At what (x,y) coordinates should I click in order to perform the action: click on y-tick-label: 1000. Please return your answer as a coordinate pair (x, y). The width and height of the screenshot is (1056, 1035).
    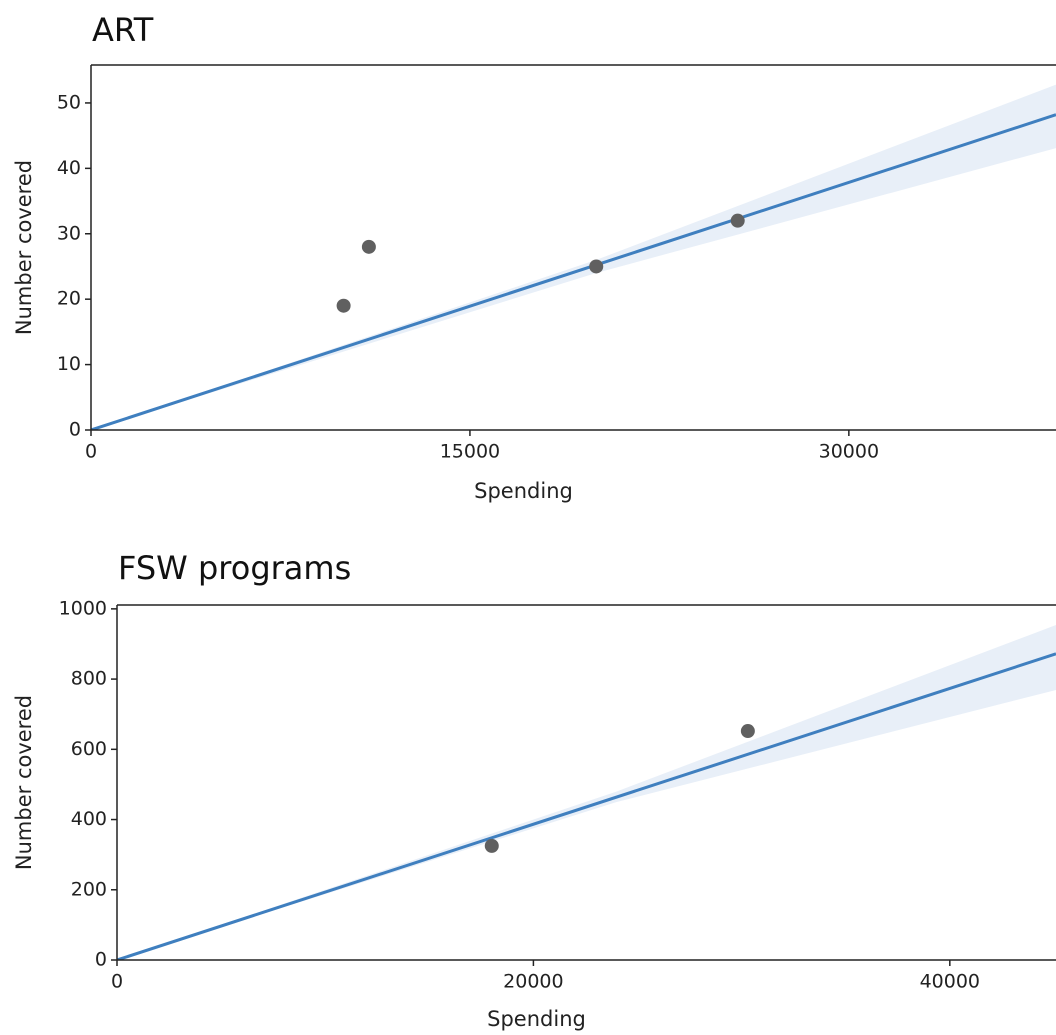
    Looking at the image, I should click on (83, 608).